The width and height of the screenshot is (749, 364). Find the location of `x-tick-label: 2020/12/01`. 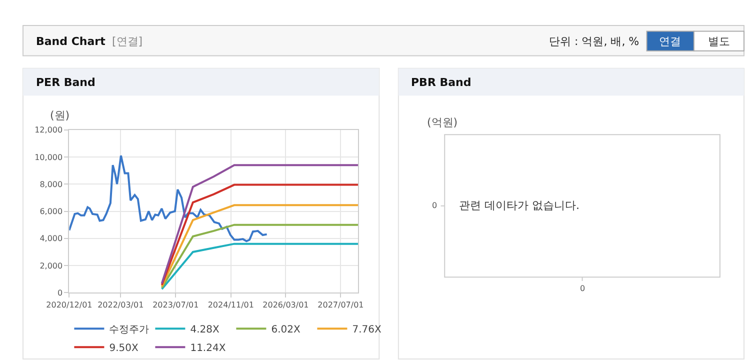

x-tick-label: 2020/12/01 is located at coordinates (69, 305).